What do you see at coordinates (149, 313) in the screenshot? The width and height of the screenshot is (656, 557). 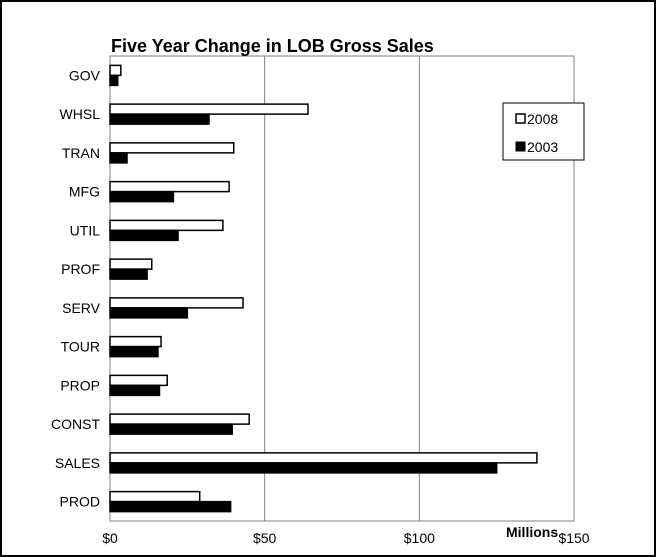 I see `bar-2003-serv` at bounding box center [149, 313].